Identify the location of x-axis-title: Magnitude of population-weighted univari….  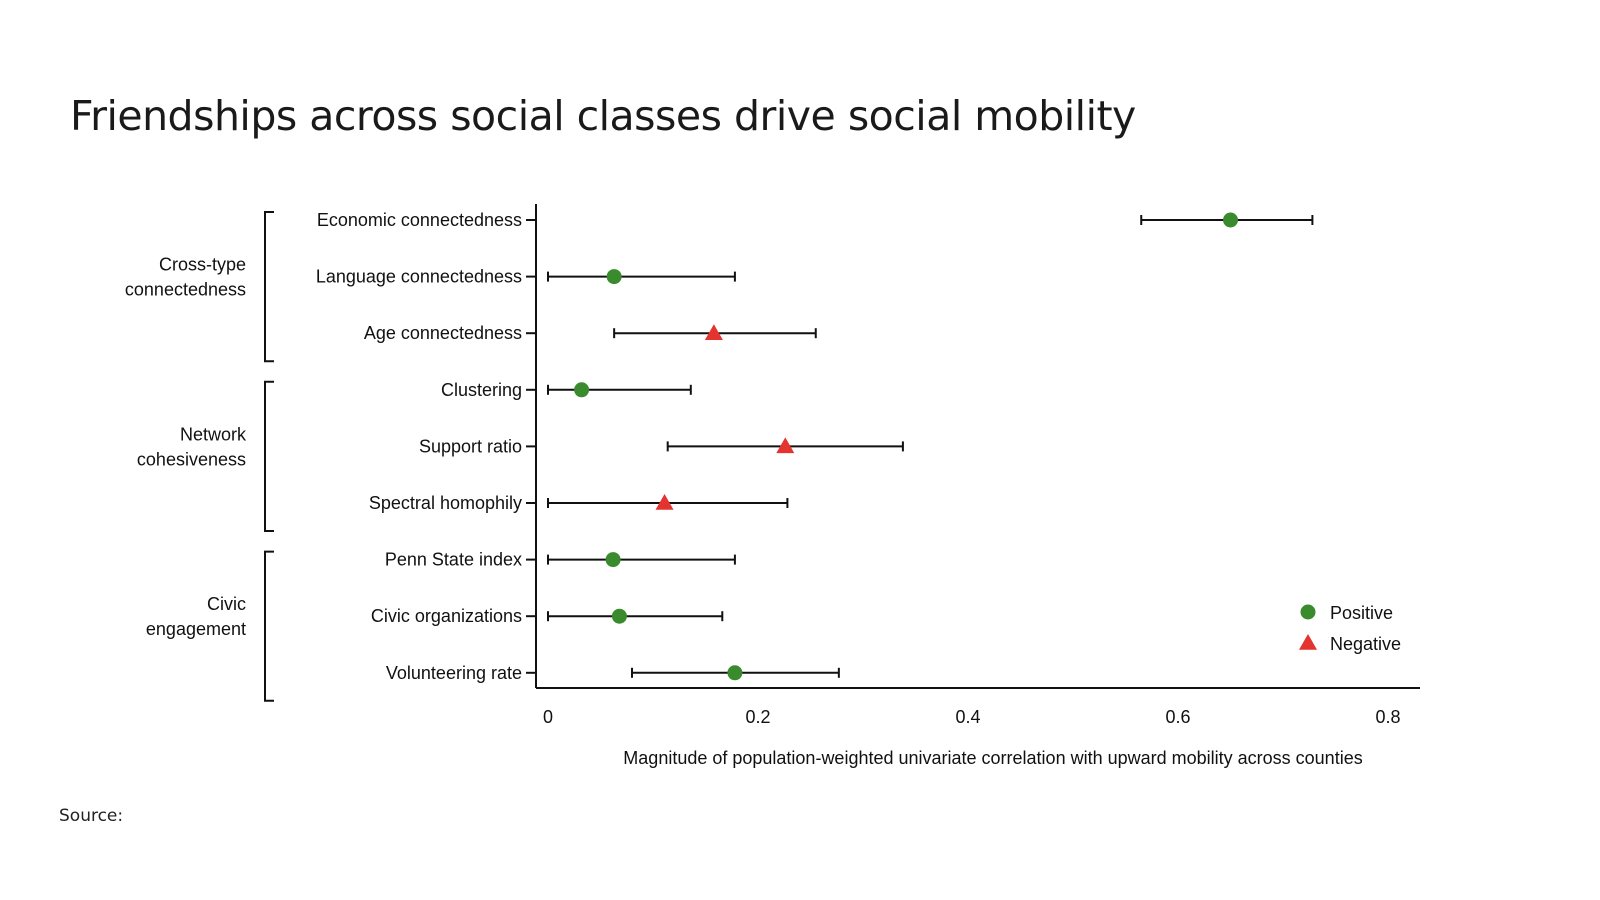
(992, 758).